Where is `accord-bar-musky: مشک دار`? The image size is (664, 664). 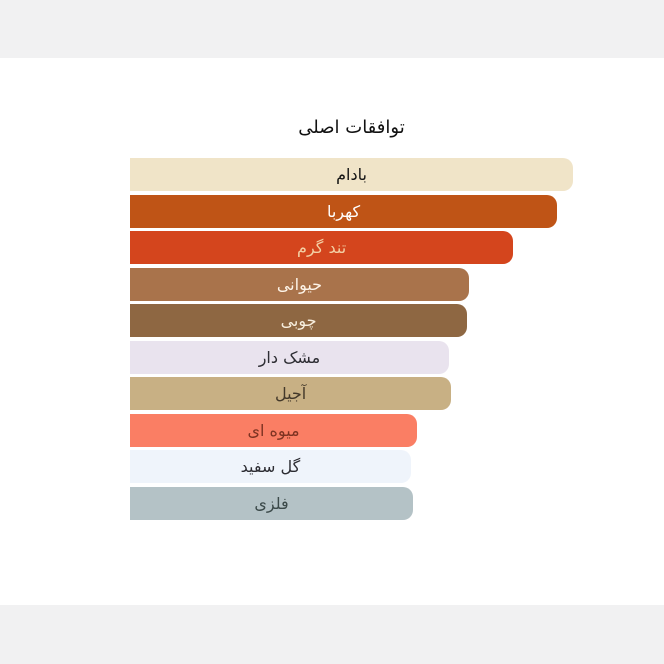
accord-bar-musky: مشک دار is located at coordinates (289, 357).